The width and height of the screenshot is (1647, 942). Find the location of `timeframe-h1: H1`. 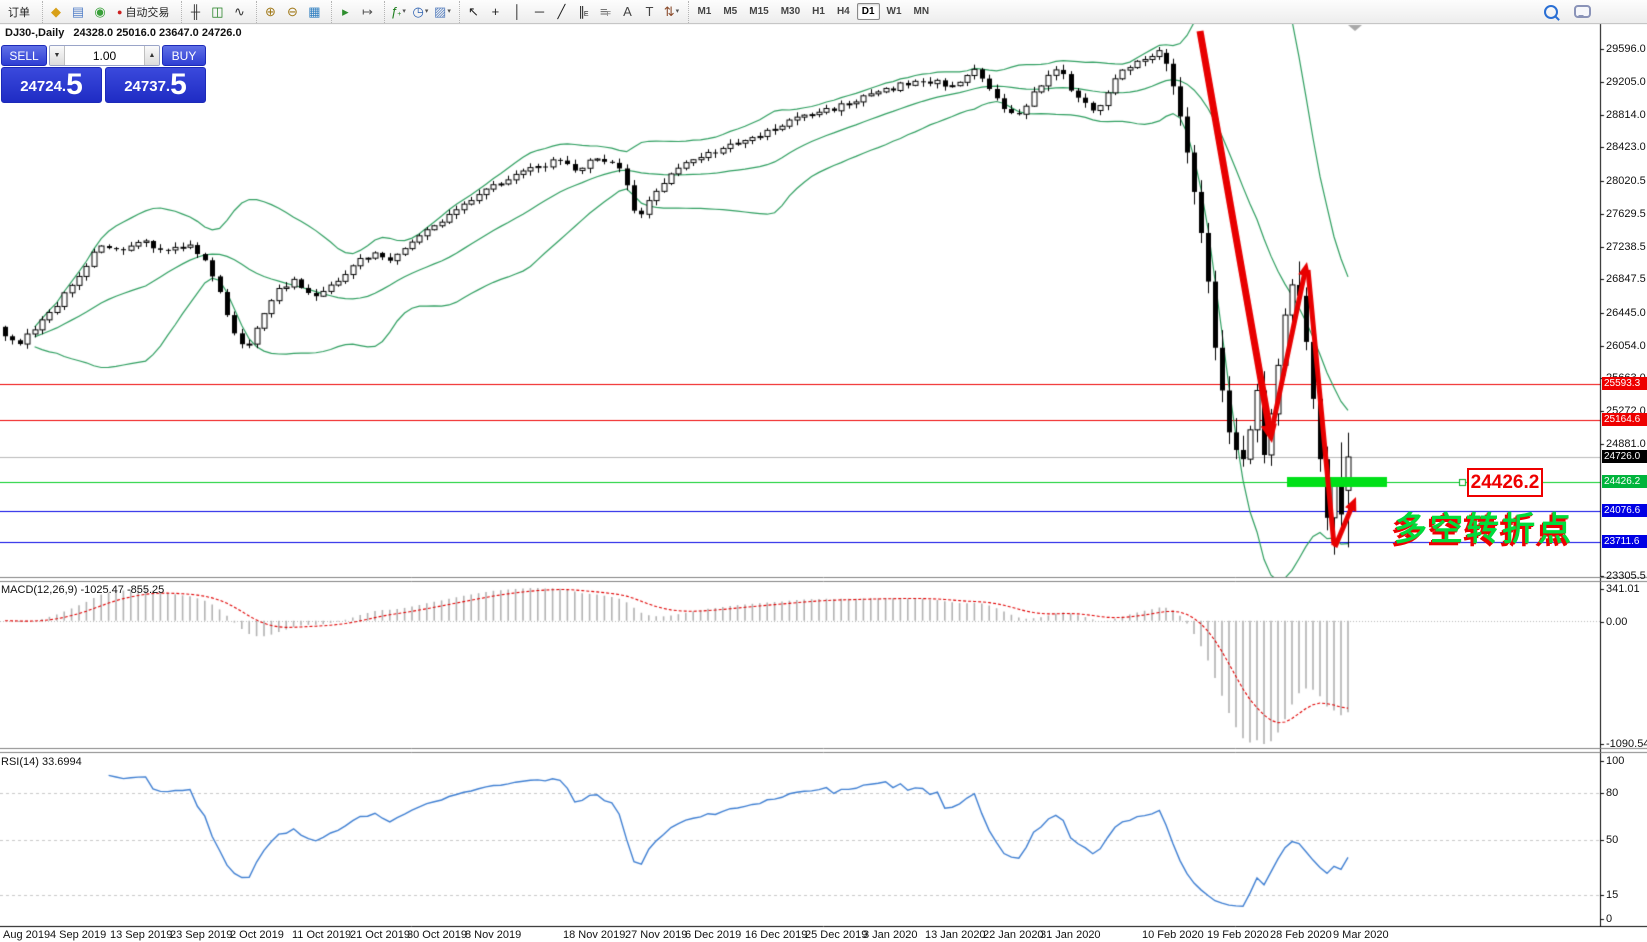

timeframe-h1: H1 is located at coordinates (818, 11).